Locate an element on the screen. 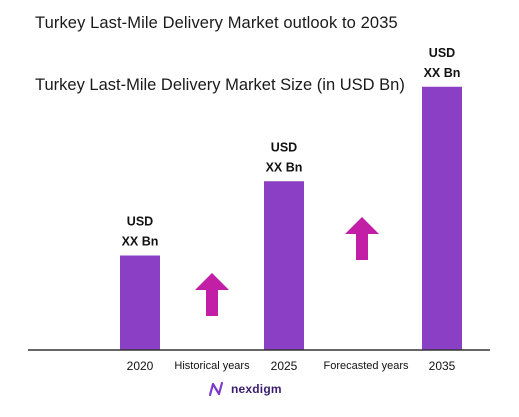 Image resolution: width=519 pixels, height=417 pixels. bar-2025 is located at coordinates (284, 265).